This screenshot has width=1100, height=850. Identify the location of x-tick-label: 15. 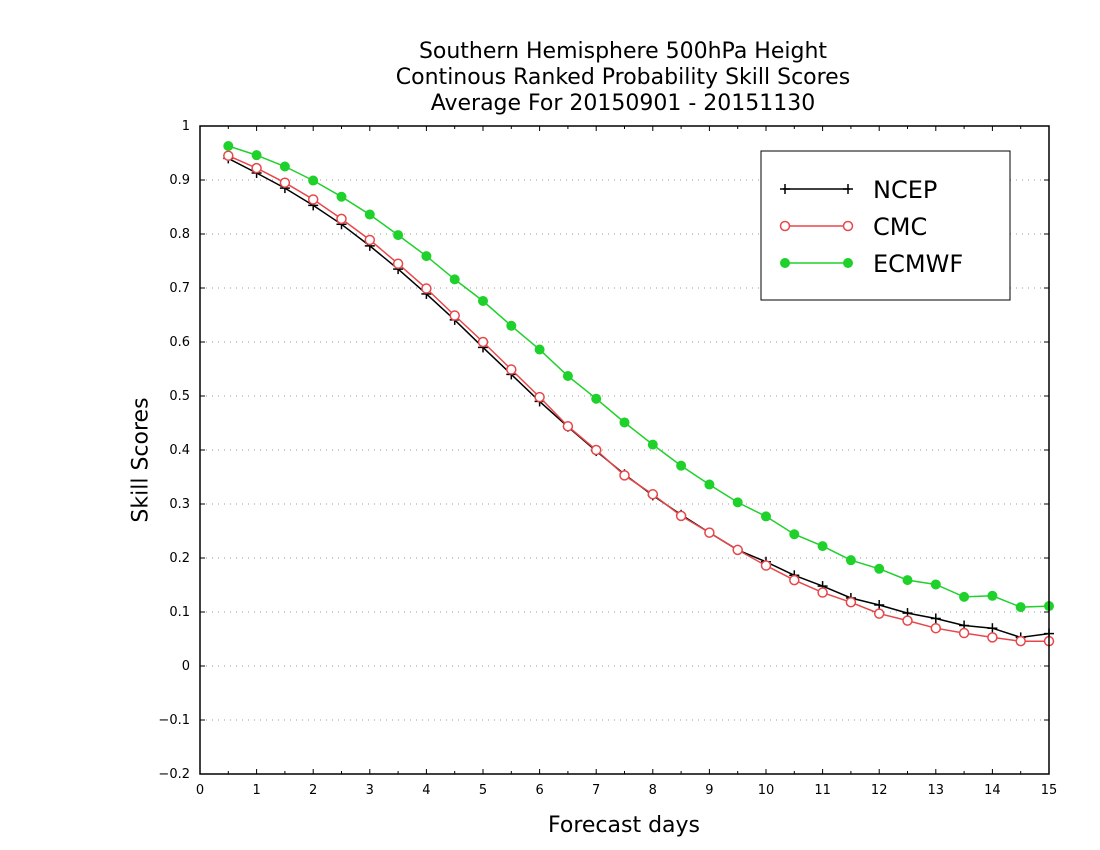
(1049, 790).